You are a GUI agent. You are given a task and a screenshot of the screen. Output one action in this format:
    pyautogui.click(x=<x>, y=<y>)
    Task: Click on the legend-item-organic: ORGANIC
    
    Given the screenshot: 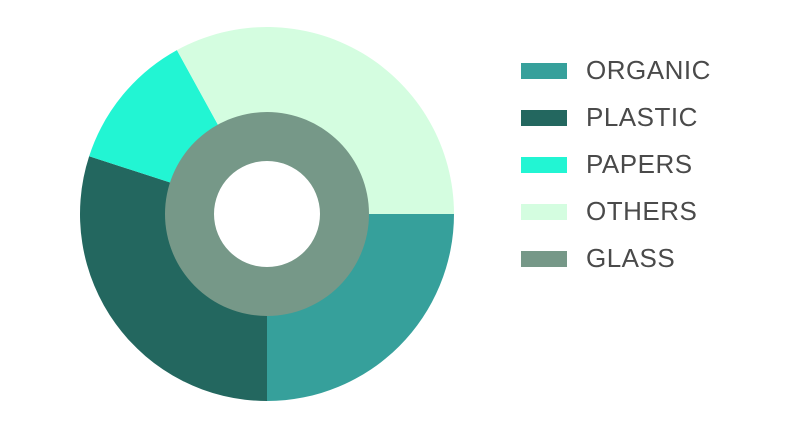 What is the action you would take?
    pyautogui.click(x=616, y=70)
    